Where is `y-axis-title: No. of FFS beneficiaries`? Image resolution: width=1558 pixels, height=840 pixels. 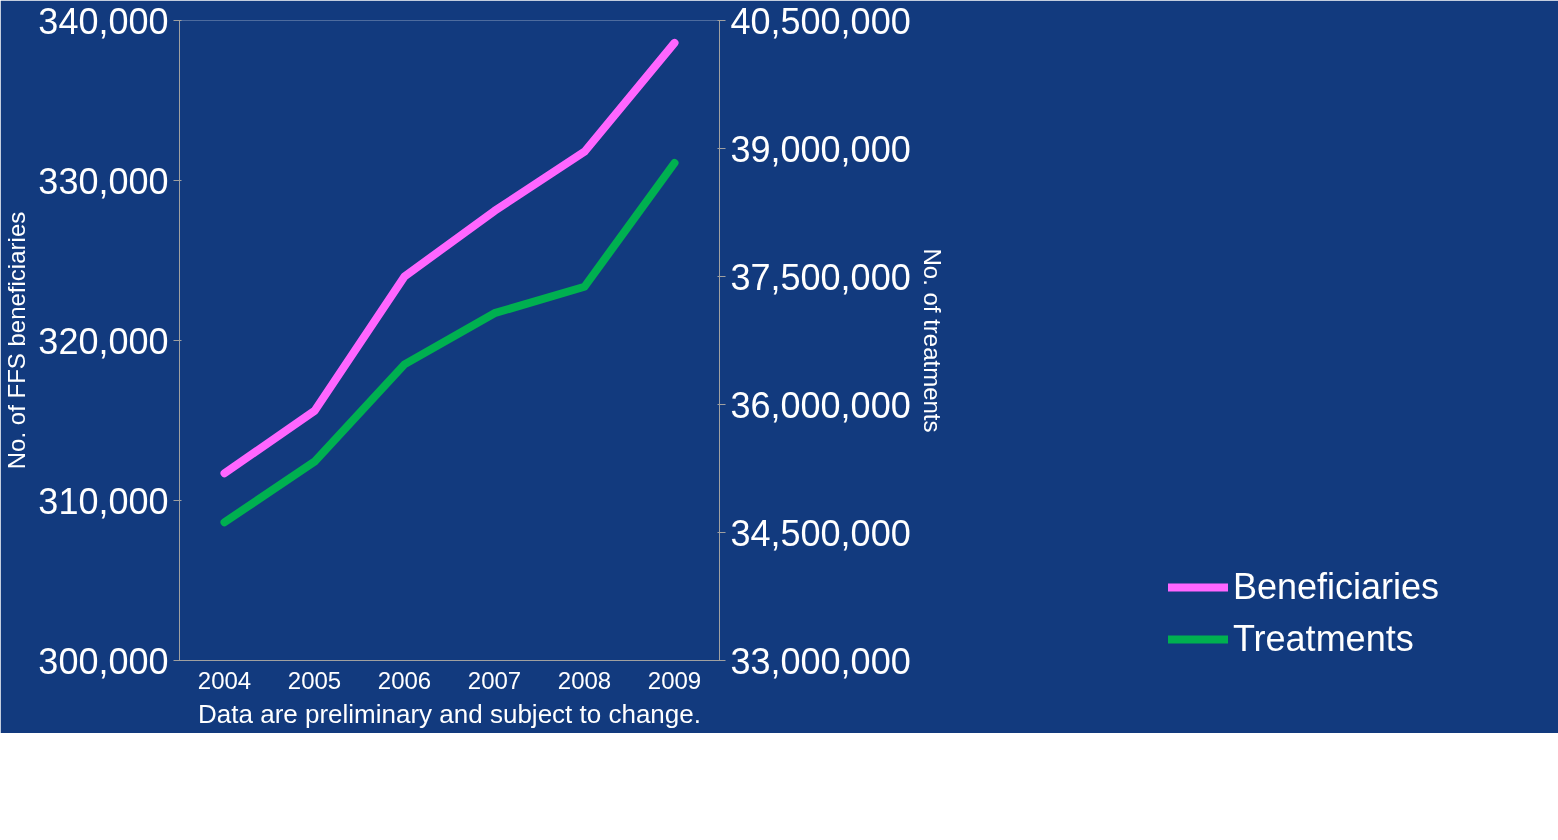 y-axis-title: No. of FFS beneficiaries is located at coordinates (17, 340).